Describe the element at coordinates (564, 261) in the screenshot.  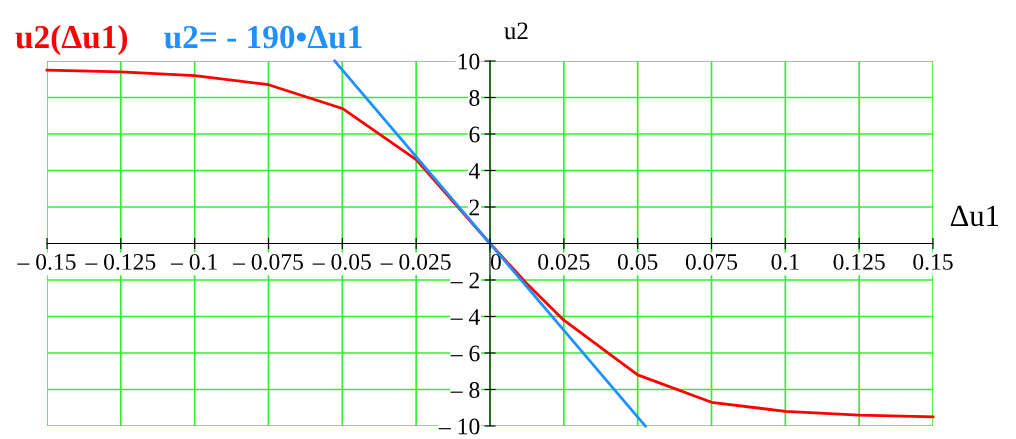
I see `x-tick-label: 0.025` at that location.